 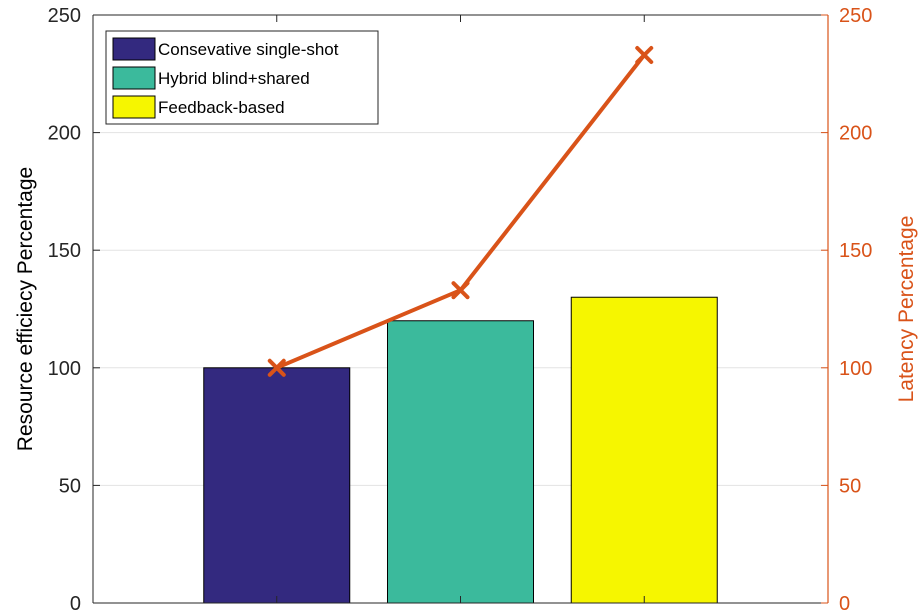 I want to click on legend-label-1: Hybrid blind+shared, so click(x=234, y=78).